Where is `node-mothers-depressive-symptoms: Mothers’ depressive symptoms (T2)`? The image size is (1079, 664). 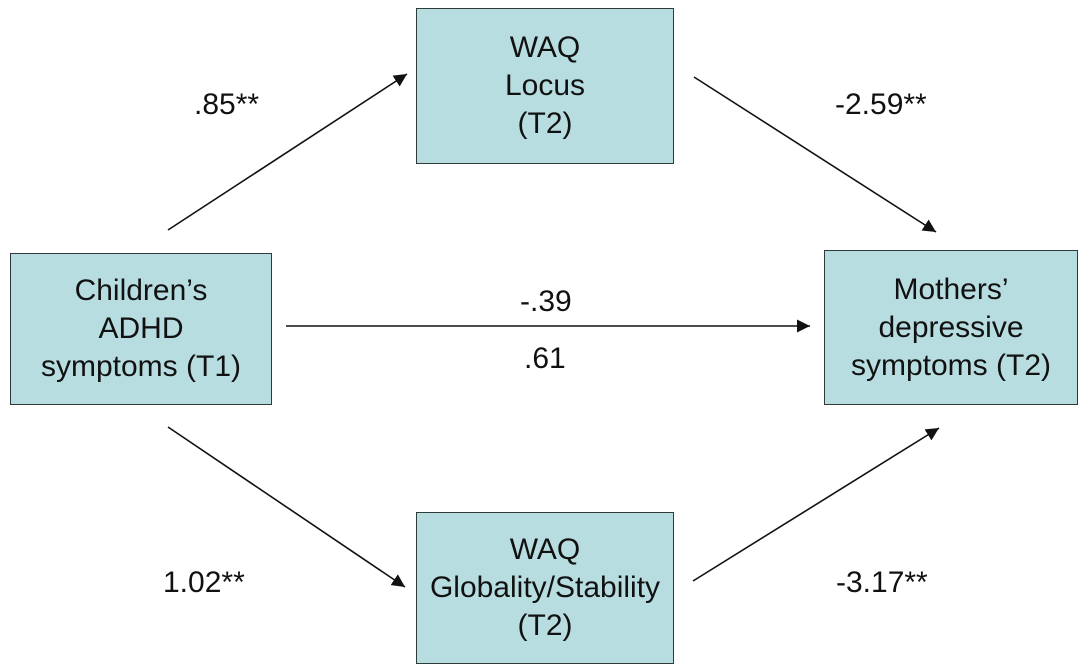 node-mothers-depressive-symptoms: Mothers’ depressive symptoms (T2) is located at coordinates (951, 327).